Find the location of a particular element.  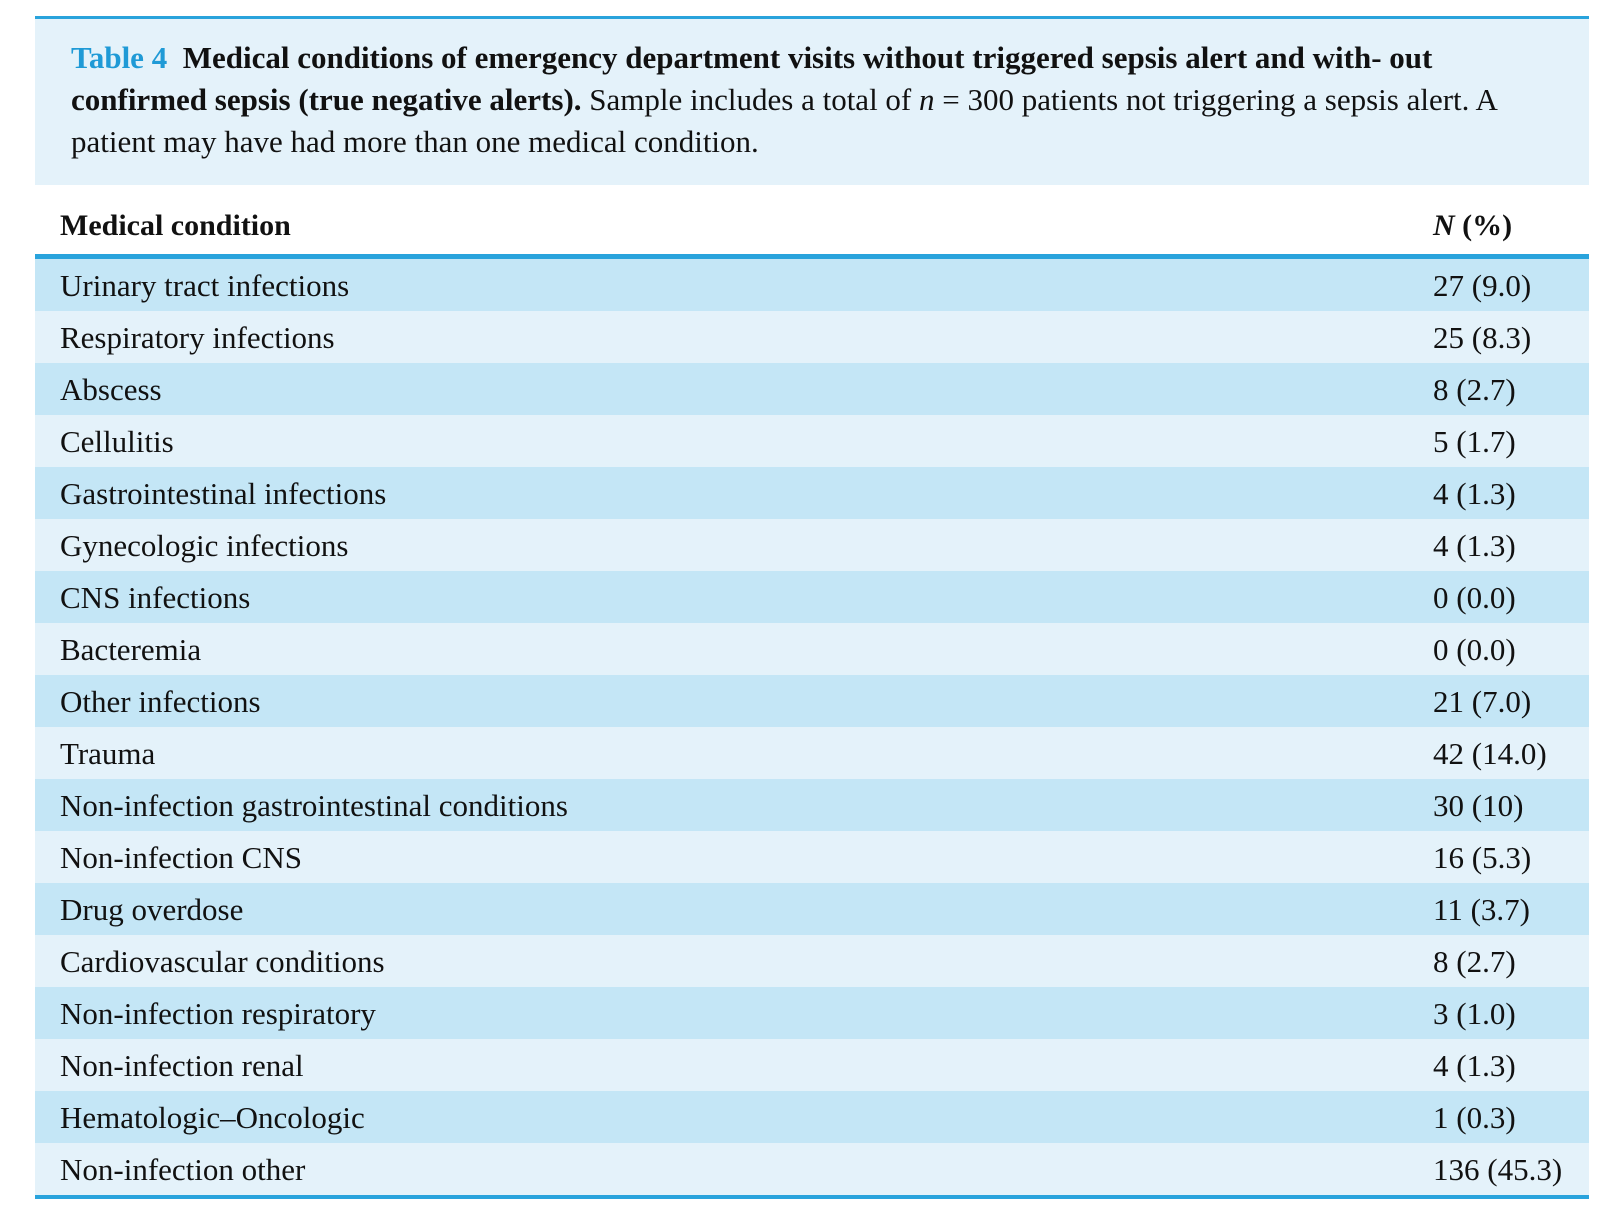

cell-medical-condition: Urinary tract infections is located at coordinates (205, 285).